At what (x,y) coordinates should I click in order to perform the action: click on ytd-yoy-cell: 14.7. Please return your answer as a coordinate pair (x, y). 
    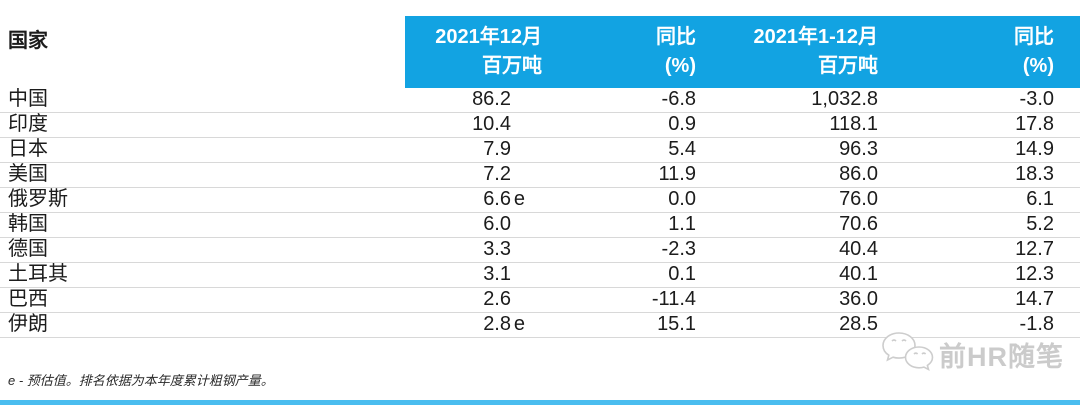
    Looking at the image, I should click on (1034, 299).